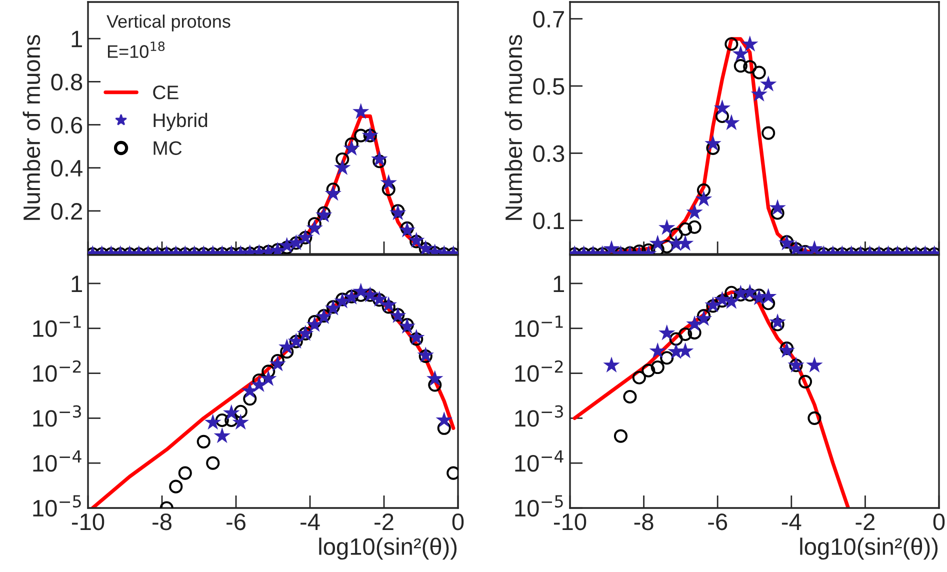 Image resolution: width=947 pixels, height=572 pixels. I want to click on annotation: E=10$^{18}$, so click(136, 49).